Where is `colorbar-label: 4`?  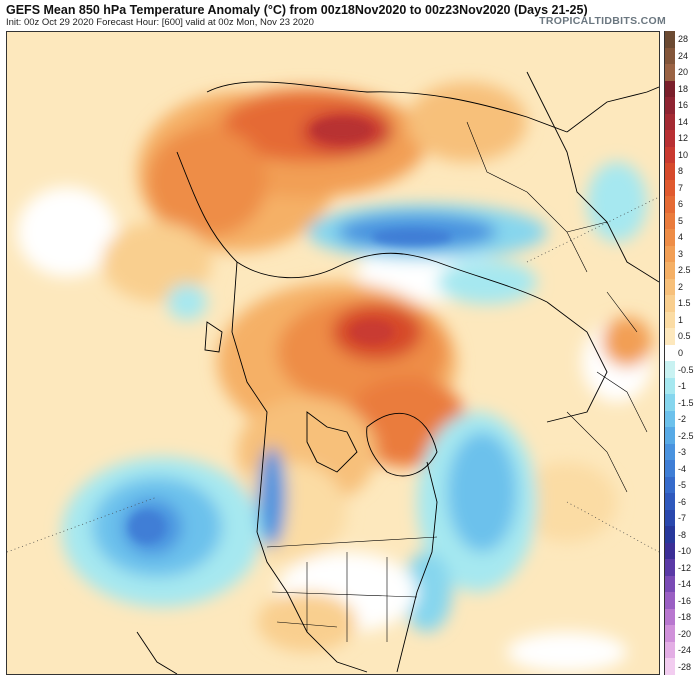 colorbar-label: 4 is located at coordinates (681, 237).